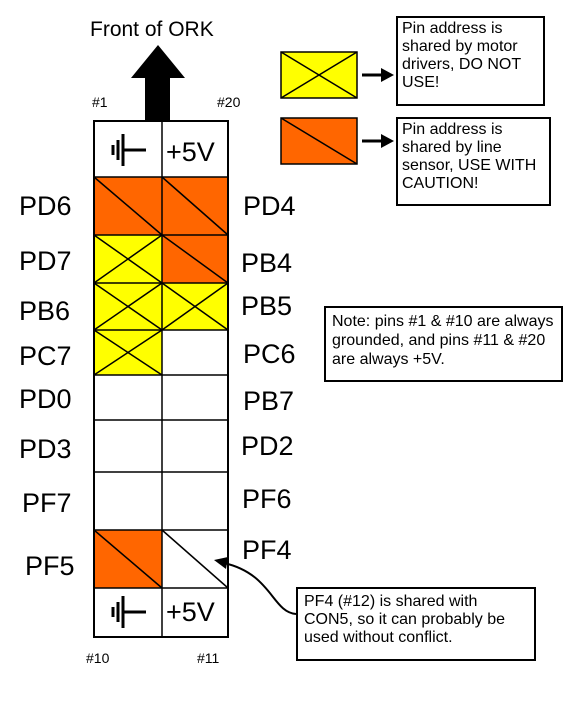 The width and height of the screenshot is (575, 720). I want to click on legend-sensor-diag, so click(319, 141).